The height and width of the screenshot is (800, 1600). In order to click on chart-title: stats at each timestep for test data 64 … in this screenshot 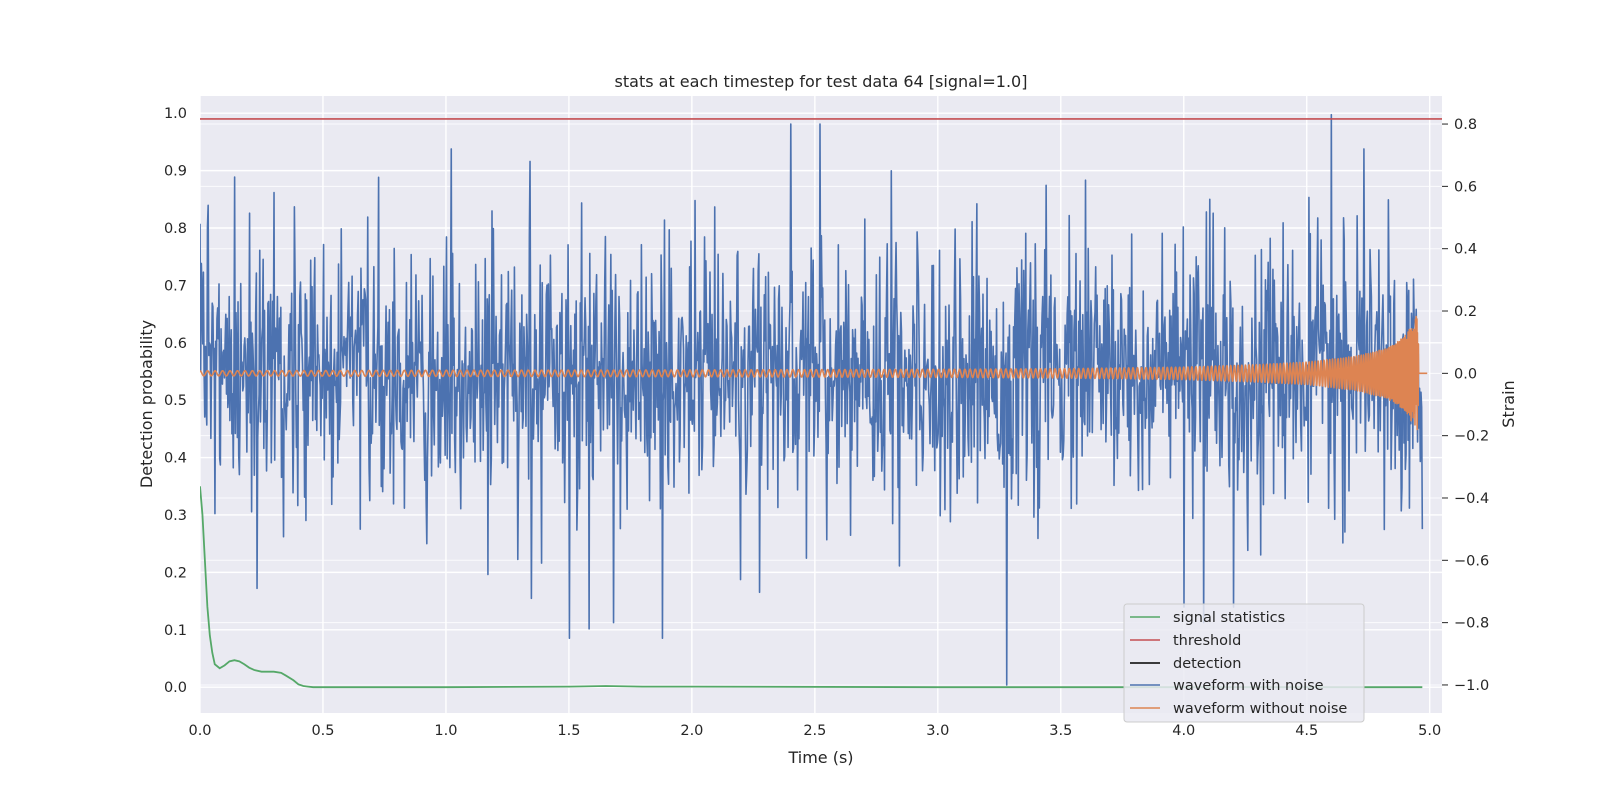, I will do `click(821, 81)`.